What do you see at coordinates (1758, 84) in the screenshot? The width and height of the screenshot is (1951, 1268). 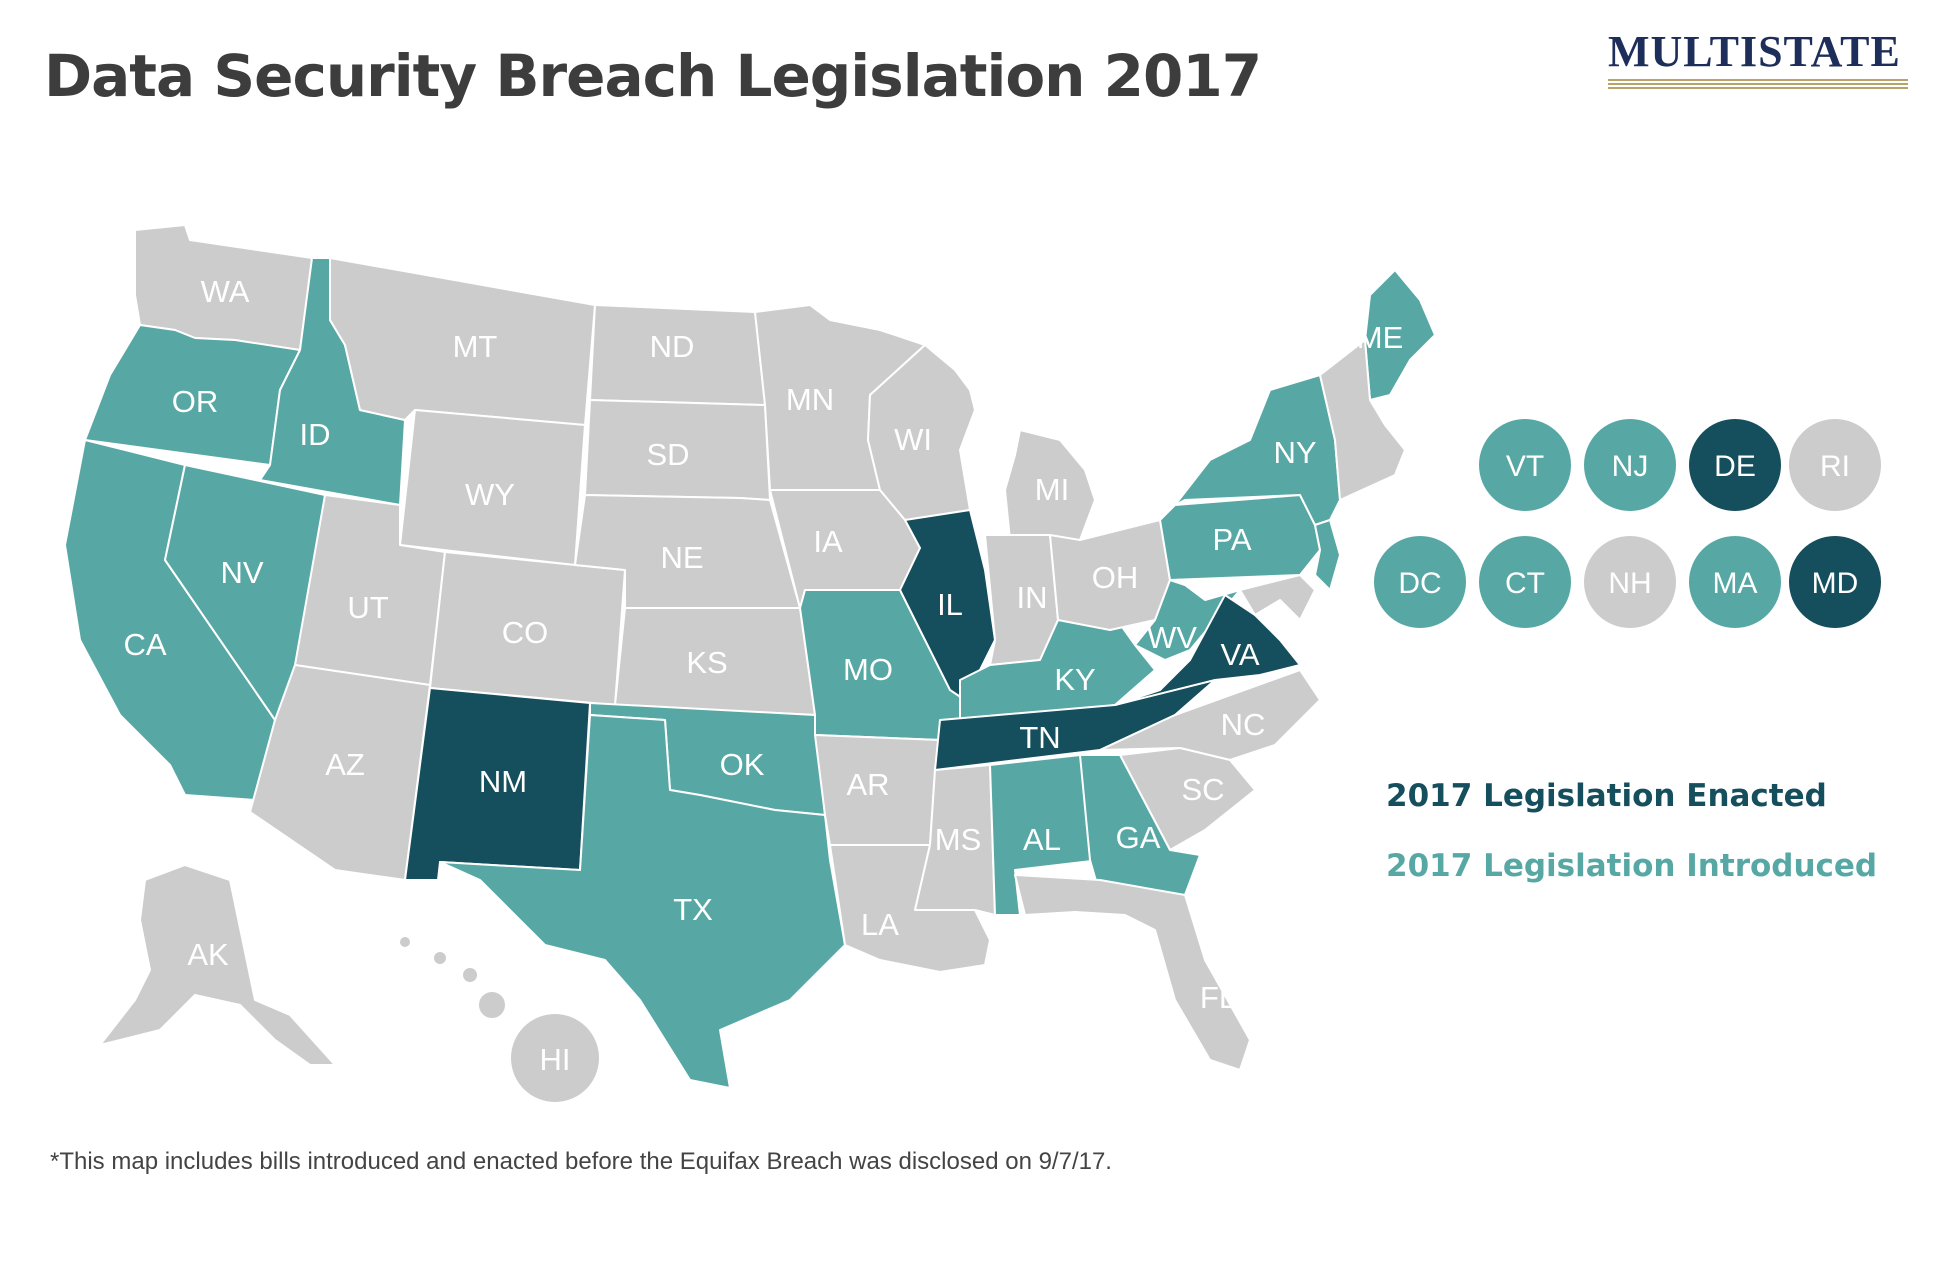 I see `logo-underline` at bounding box center [1758, 84].